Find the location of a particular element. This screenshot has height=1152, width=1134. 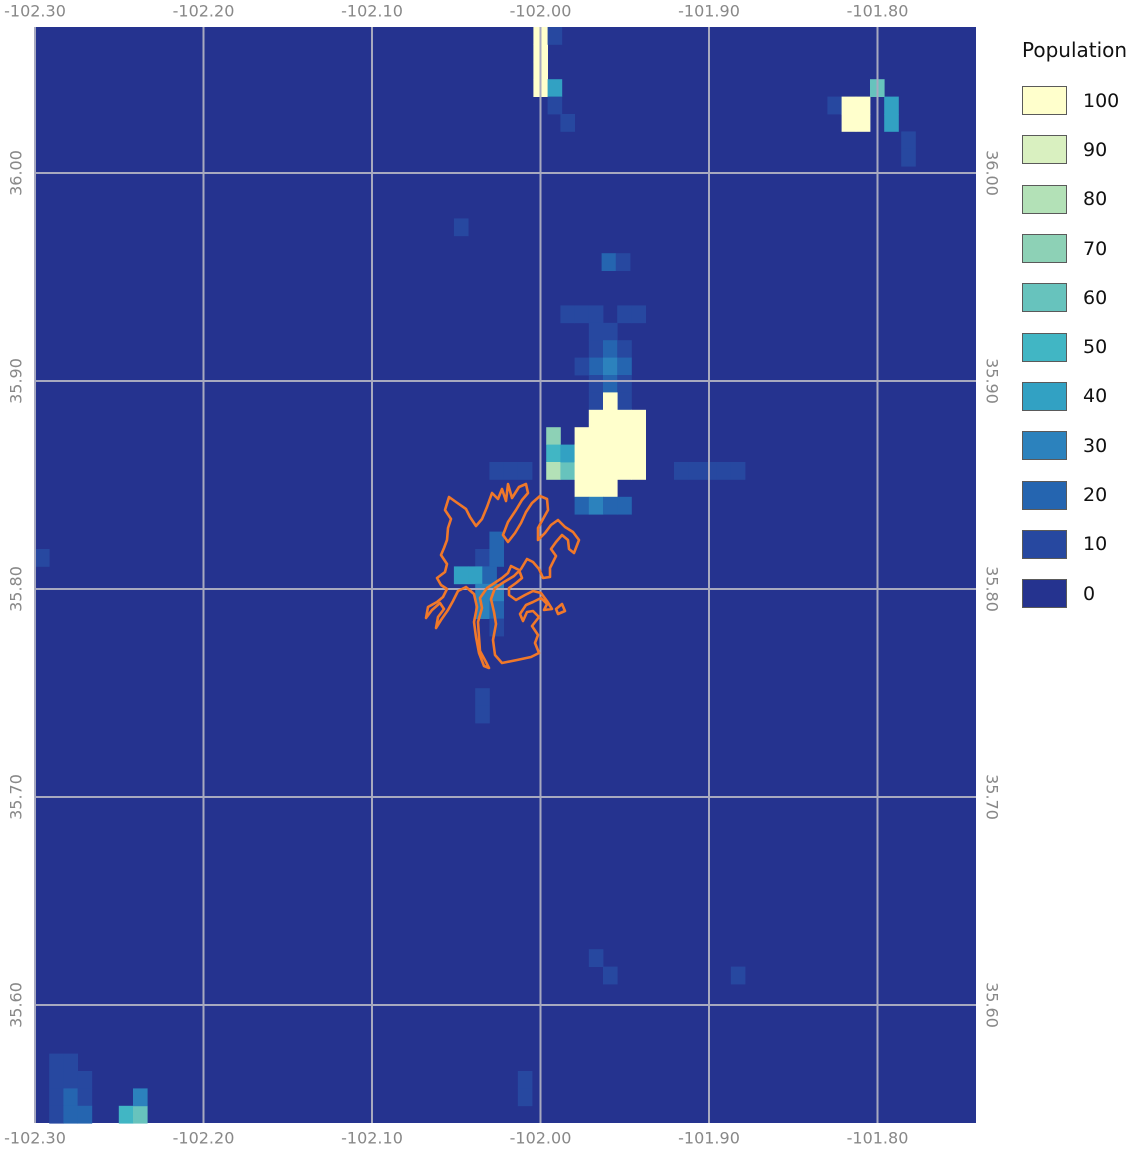

legend-item: 30 is located at coordinates (1078, 445).